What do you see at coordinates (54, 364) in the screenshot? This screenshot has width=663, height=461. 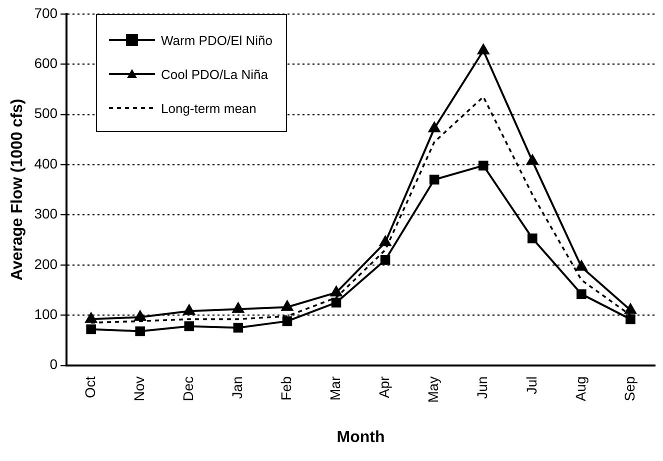 I see `y-tick-label: 0` at bounding box center [54, 364].